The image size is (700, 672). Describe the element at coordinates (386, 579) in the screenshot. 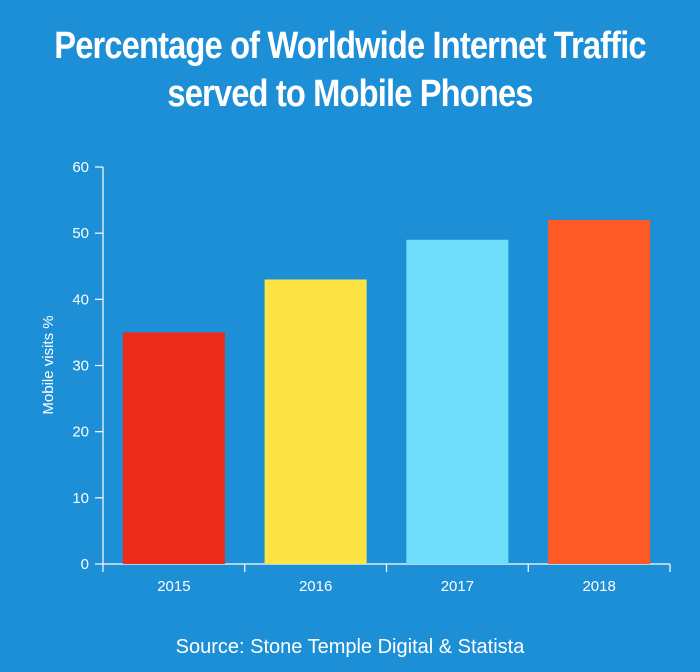

I see `x-axis: 2015 2016 2017 2018` at that location.